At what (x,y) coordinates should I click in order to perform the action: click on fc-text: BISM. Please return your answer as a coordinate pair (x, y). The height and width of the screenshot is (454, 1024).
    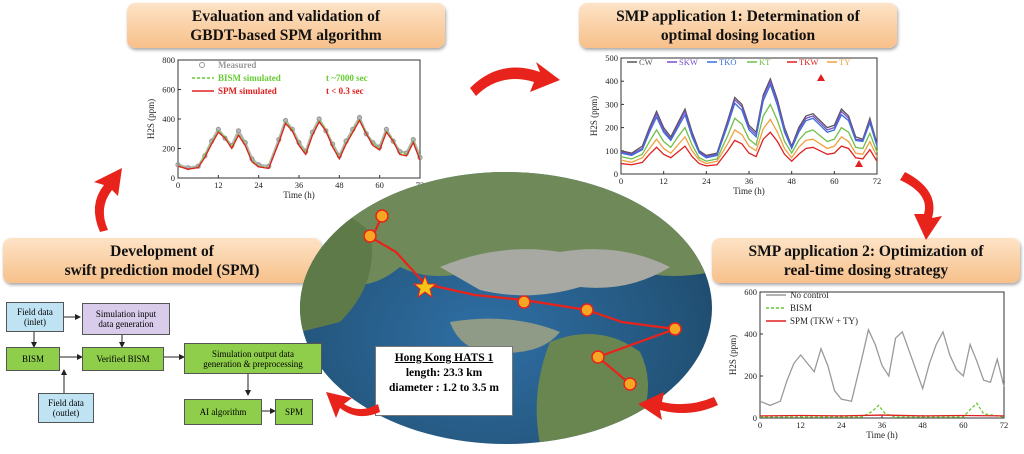
    Looking at the image, I should click on (32, 359).